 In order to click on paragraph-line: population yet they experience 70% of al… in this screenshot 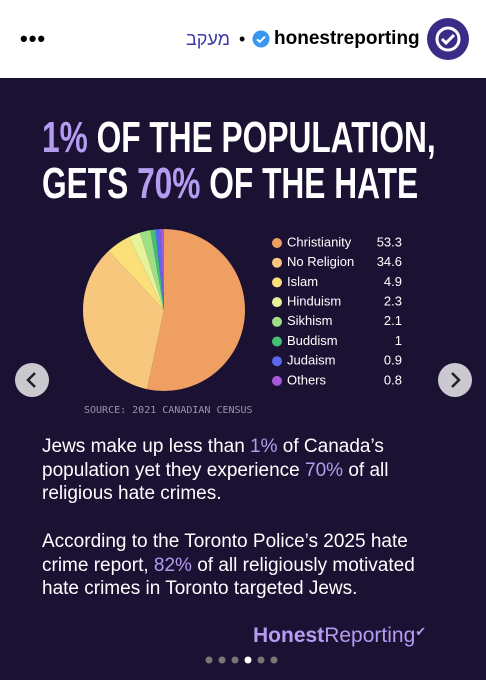, I will do `click(215, 471)`.